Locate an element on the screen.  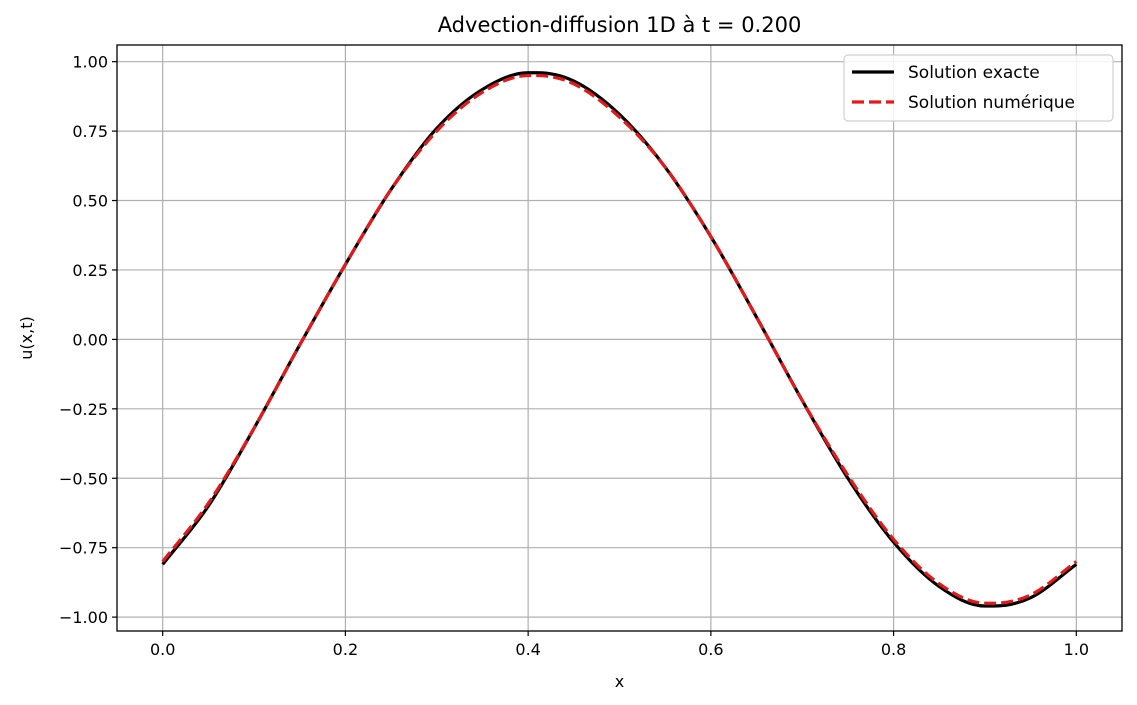
legend-box is located at coordinates (978, 88).